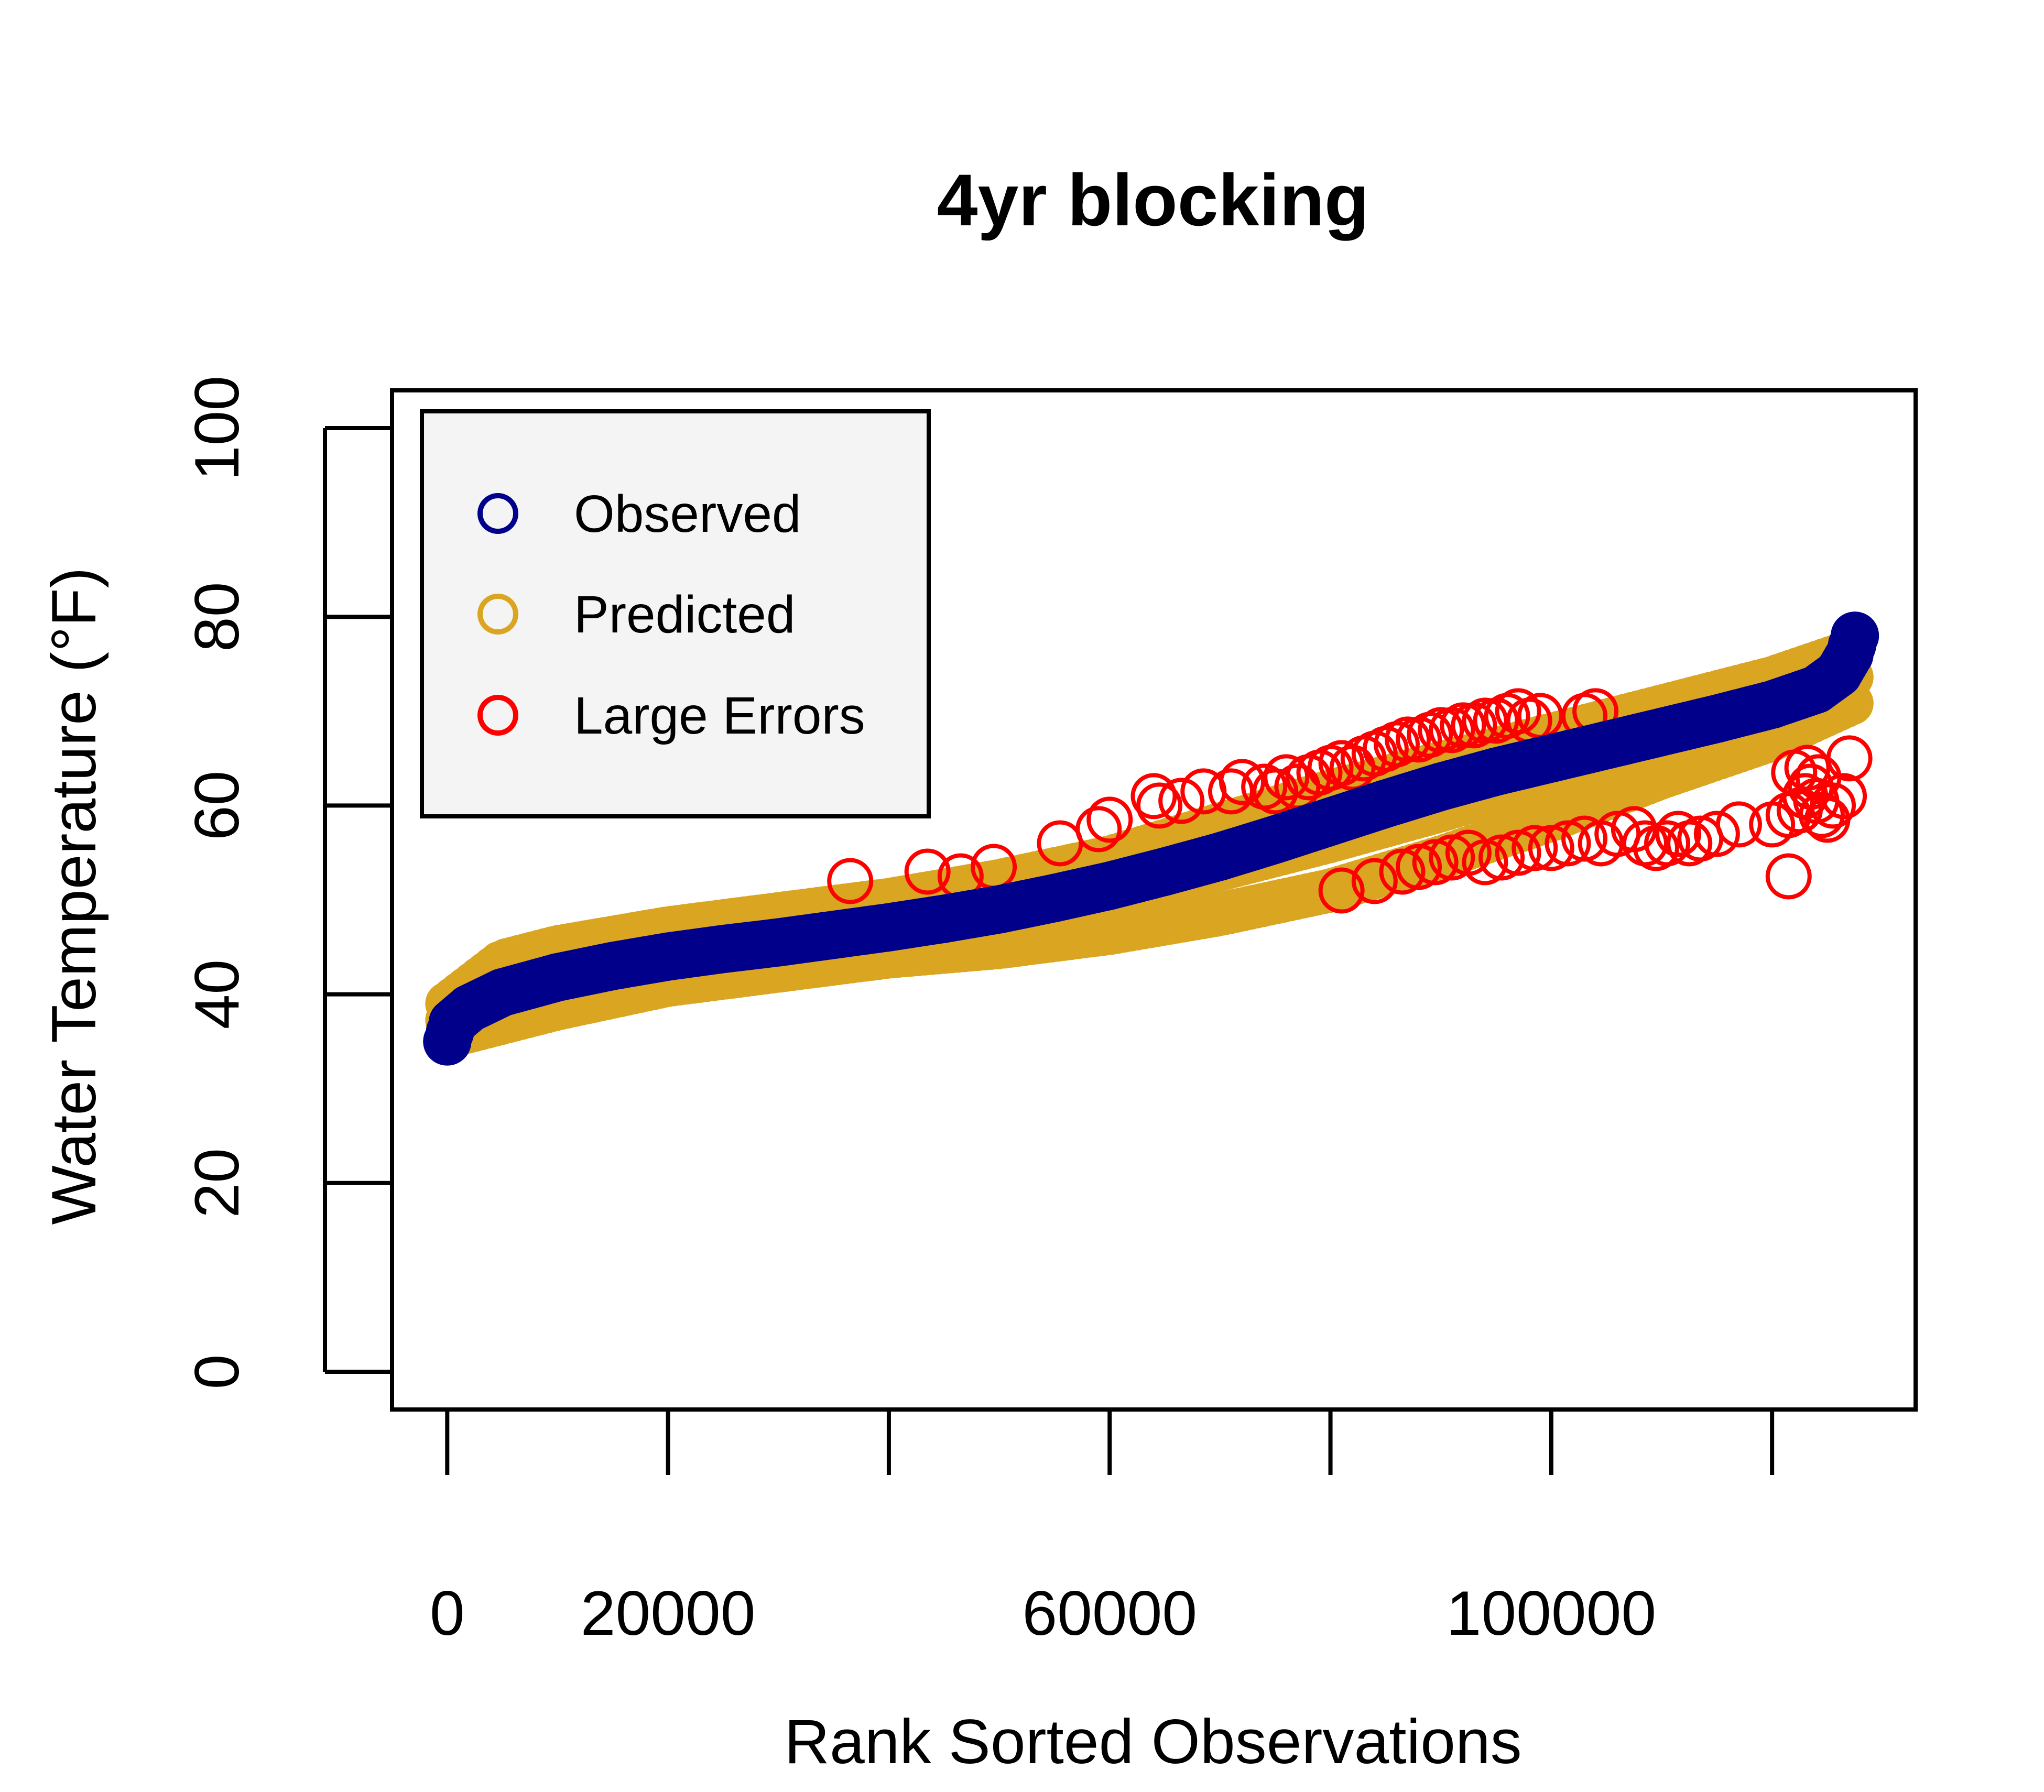 This screenshot has width=2044, height=1792. Describe the element at coordinates (497, 513) in the screenshot. I see `legend-observed-icon` at that location.